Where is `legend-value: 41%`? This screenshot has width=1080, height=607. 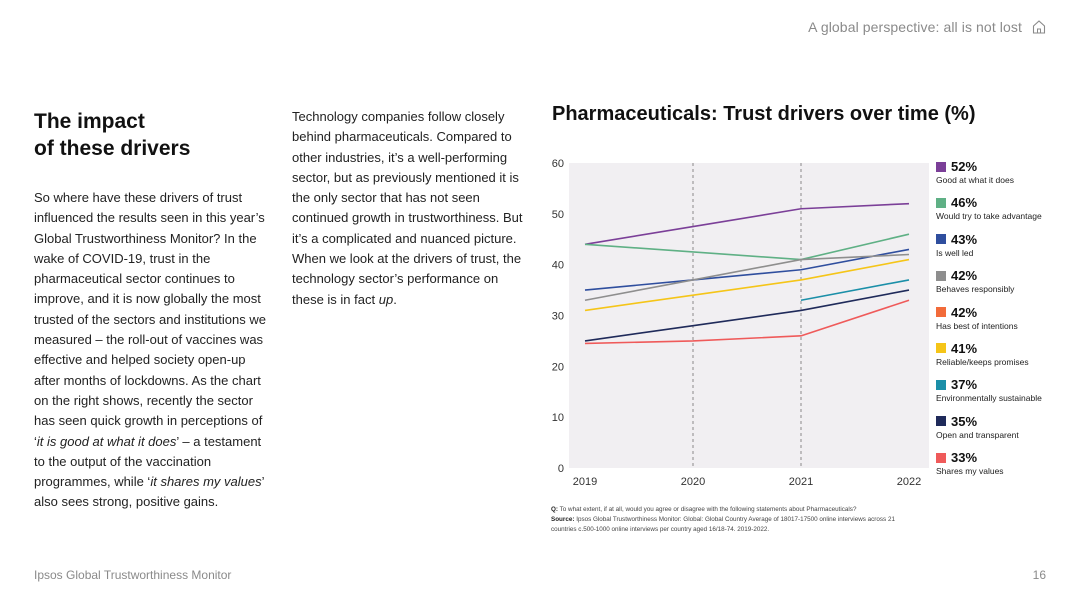
legend-value: 41% is located at coordinates (964, 348).